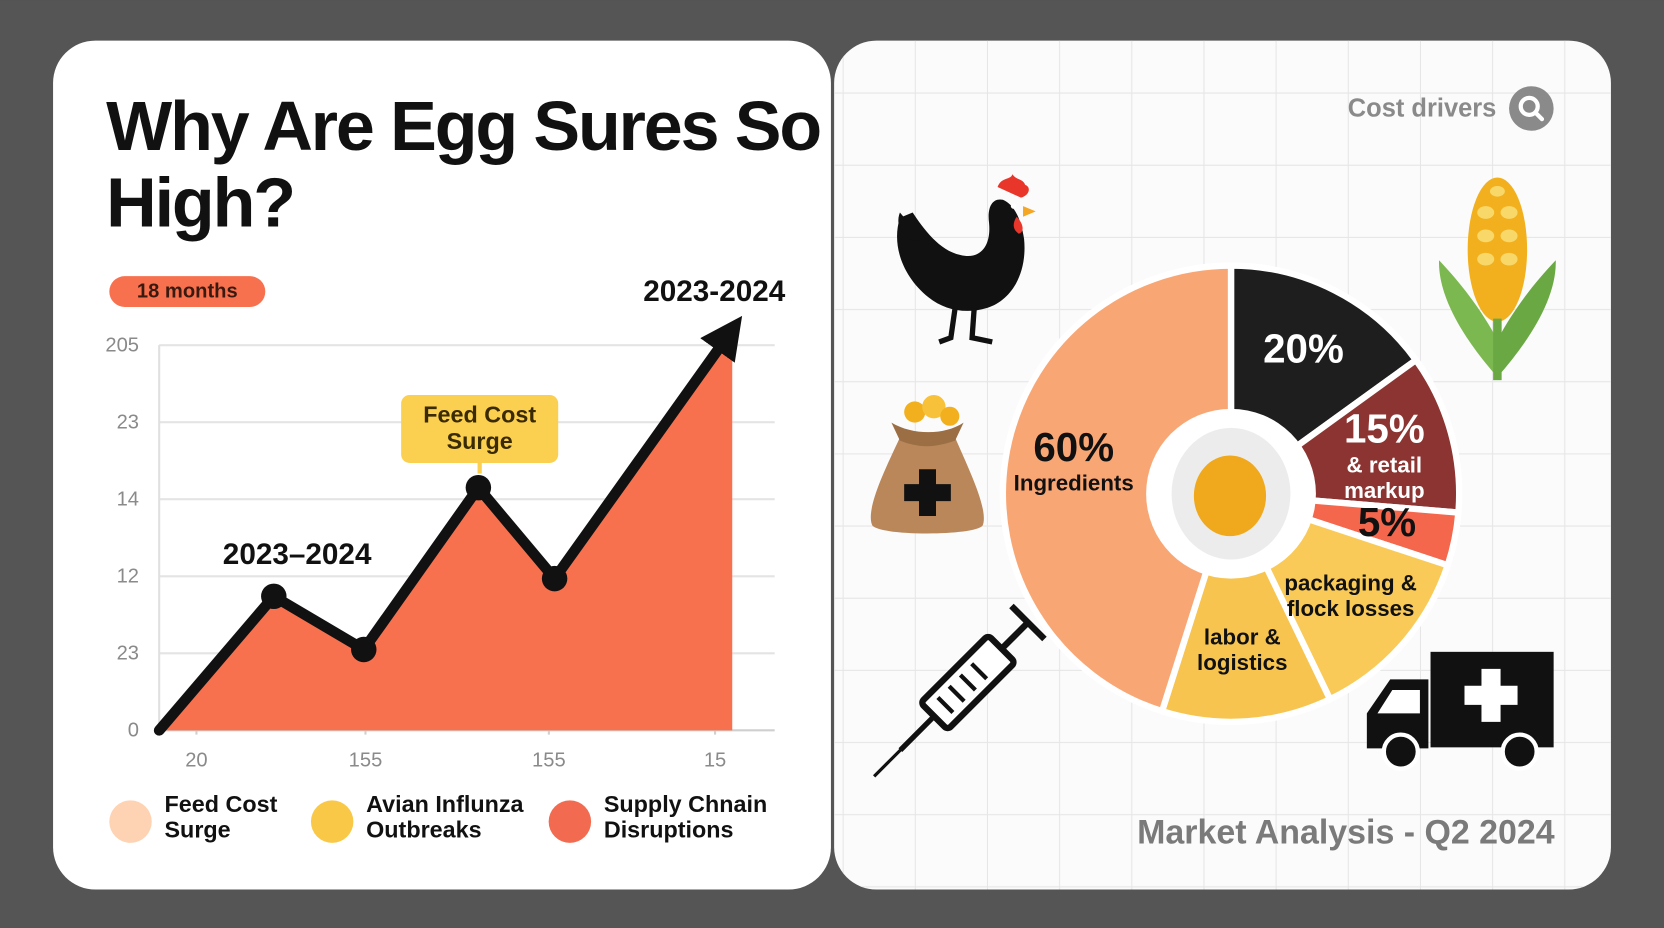  I want to click on legend-label: Supply Chnain Disruptions, so click(685, 817).